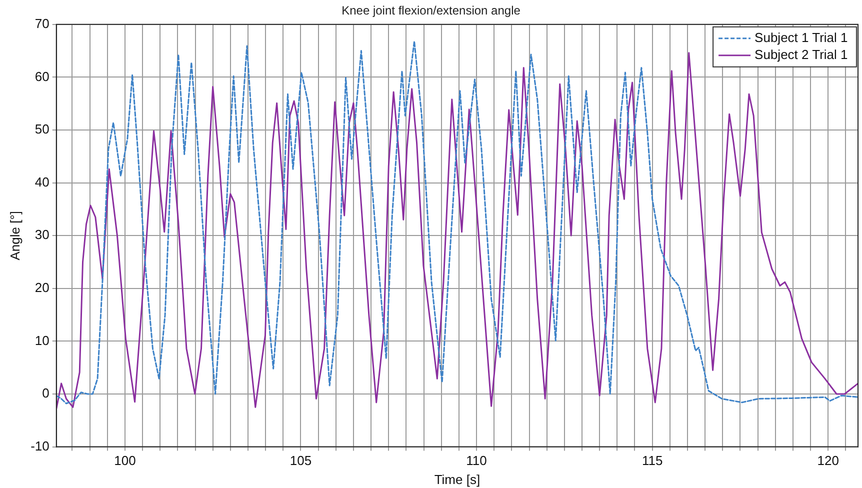 This screenshot has width=862, height=488. What do you see at coordinates (14, 235) in the screenshot?
I see `y-axis-title: Angle [°]` at bounding box center [14, 235].